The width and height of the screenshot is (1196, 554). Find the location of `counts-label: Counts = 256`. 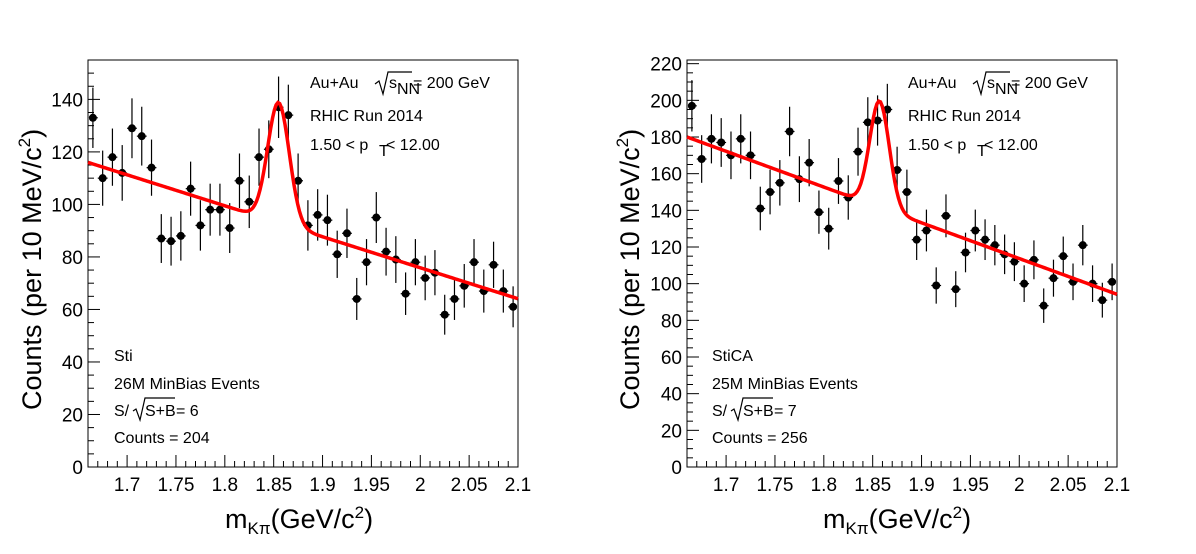

counts-label: Counts = 256 is located at coordinates (760, 438).